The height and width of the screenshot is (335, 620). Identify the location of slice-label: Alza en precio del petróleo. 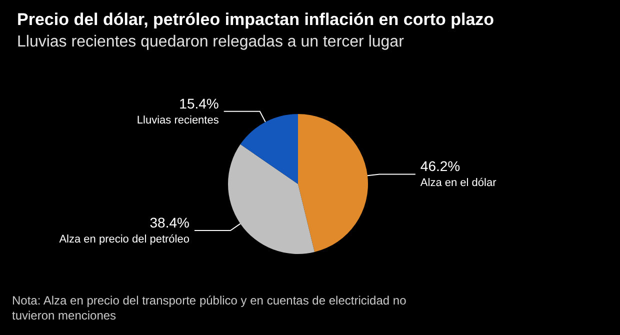
(124, 240).